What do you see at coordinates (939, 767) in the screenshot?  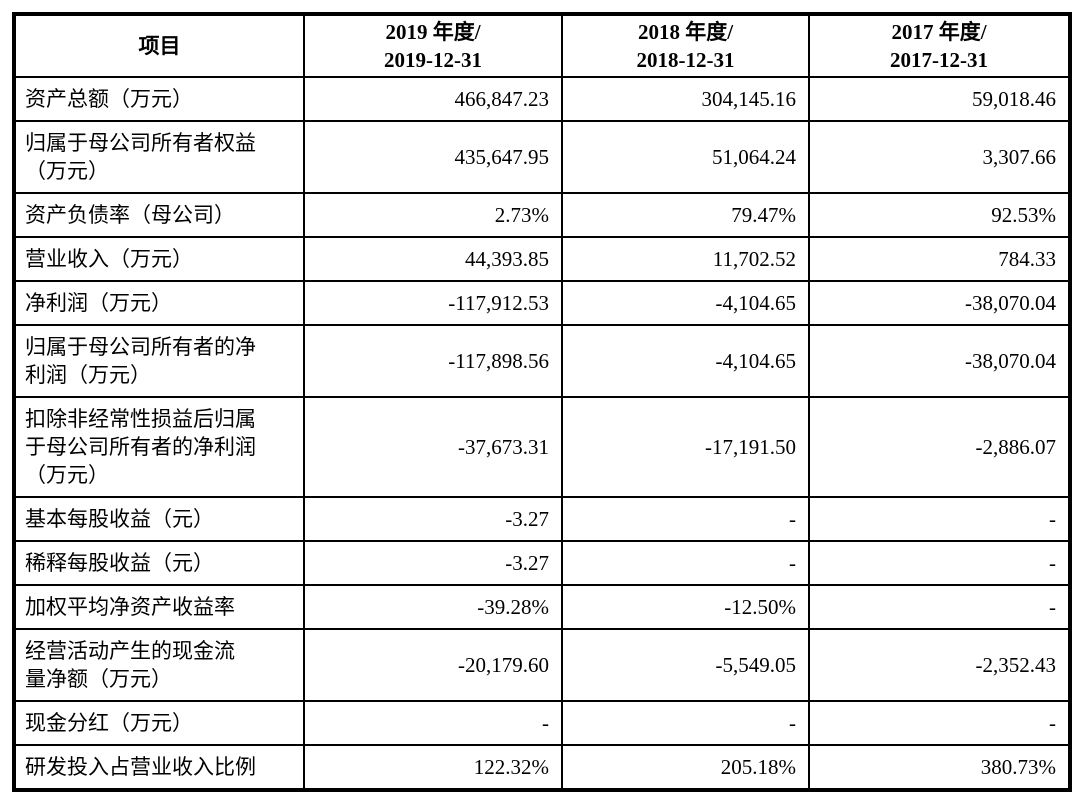 I see `value-2017: 380.73%` at bounding box center [939, 767].